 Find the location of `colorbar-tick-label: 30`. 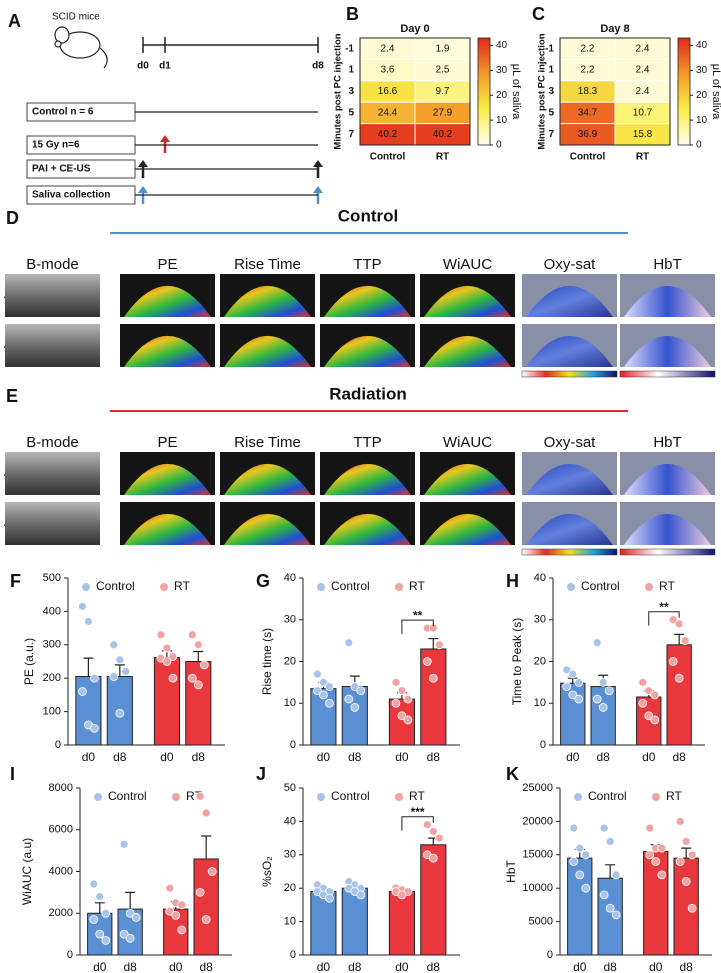

colorbar-tick-label: 30 is located at coordinates (502, 70).